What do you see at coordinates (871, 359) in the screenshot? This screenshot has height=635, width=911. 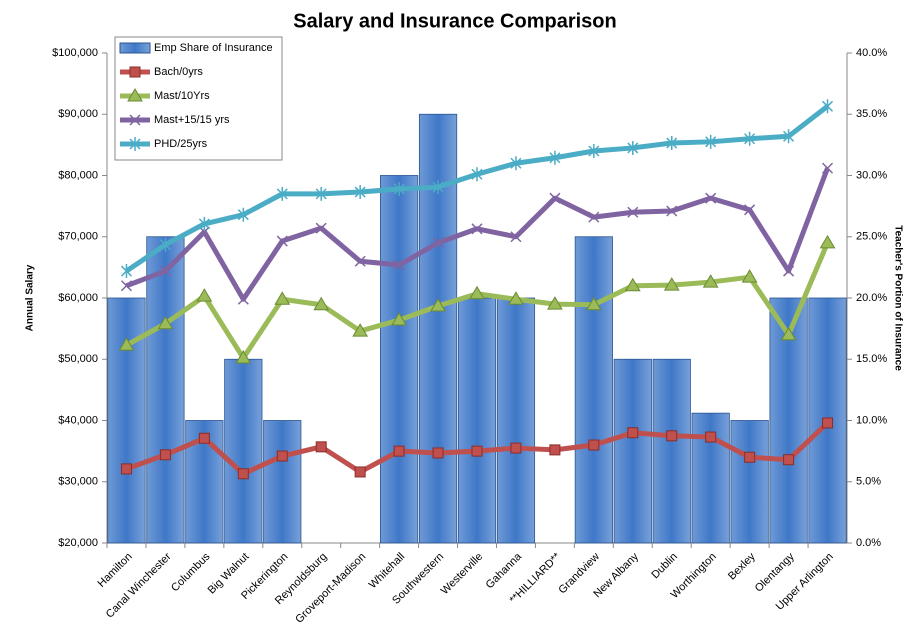 I see `y2-tick-label: 15.0%` at bounding box center [871, 359].